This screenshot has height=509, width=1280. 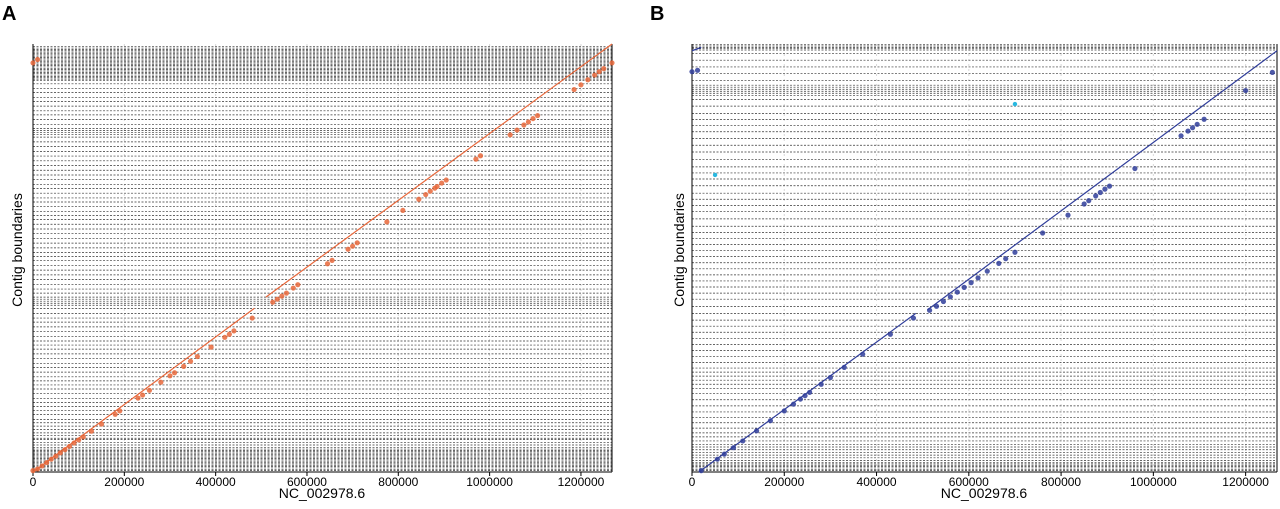 What do you see at coordinates (692, 482) in the screenshot?
I see `x-tick-label: 0` at bounding box center [692, 482].